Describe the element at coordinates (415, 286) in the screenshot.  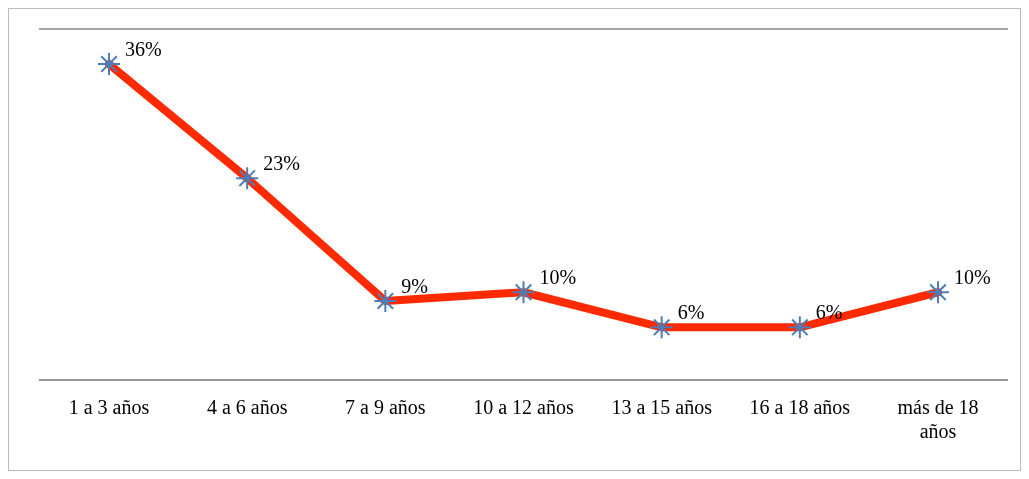
I see `data-label: 9%` at that location.